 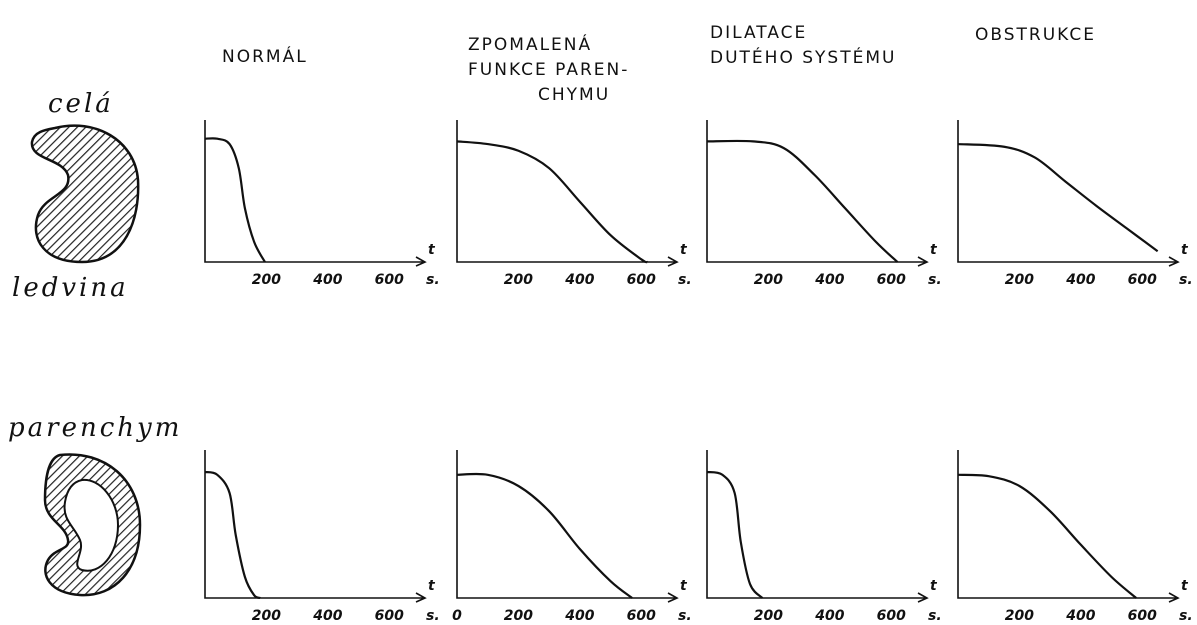 I want to click on column-header: DUTÉHO SYSTÉMU, so click(x=803, y=57).